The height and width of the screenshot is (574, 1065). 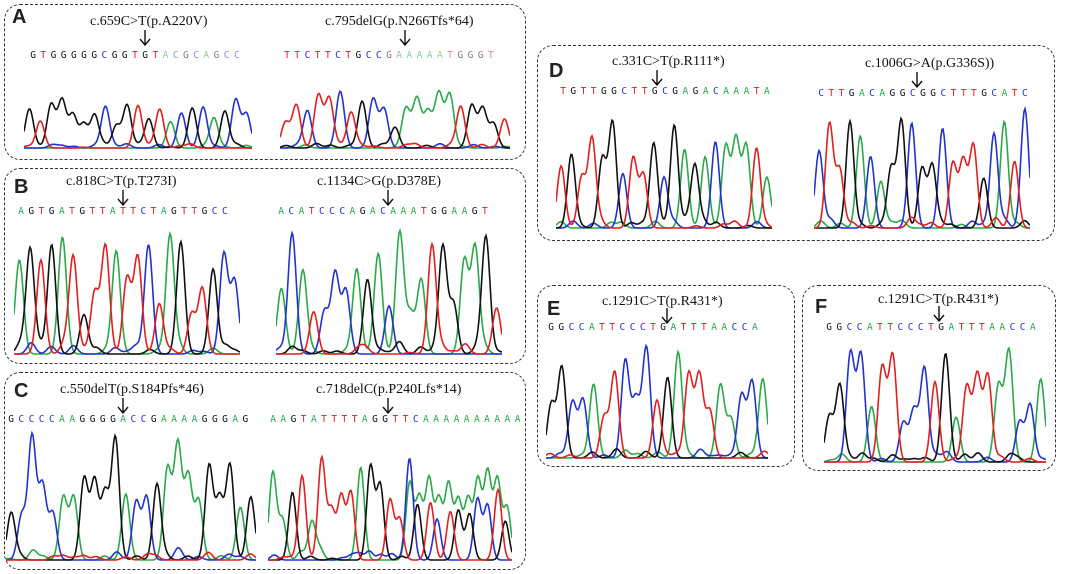 What do you see at coordinates (930, 63) in the screenshot?
I see `mutation-label-d2: c.1006G>A(p.G336S))` at bounding box center [930, 63].